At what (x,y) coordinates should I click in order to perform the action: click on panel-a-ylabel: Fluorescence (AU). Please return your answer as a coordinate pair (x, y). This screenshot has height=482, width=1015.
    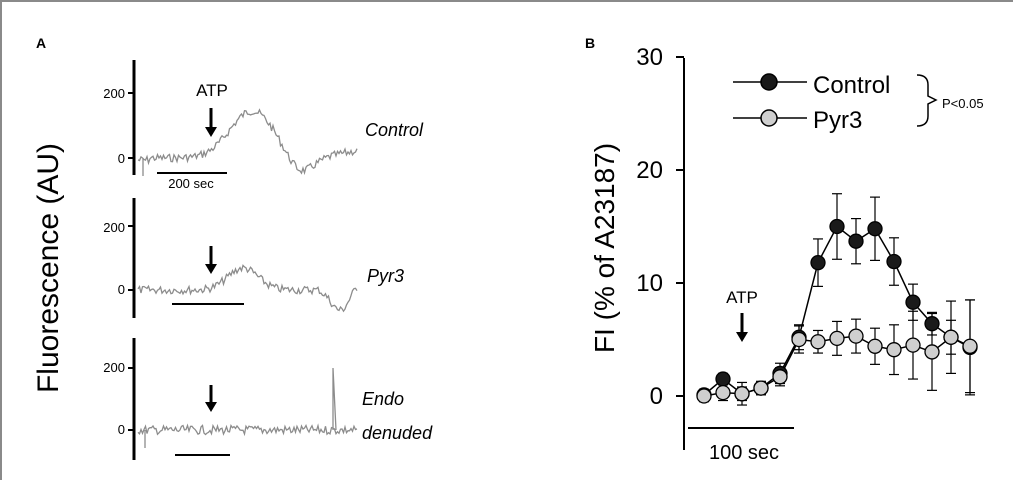
    Looking at the image, I should click on (48, 268).